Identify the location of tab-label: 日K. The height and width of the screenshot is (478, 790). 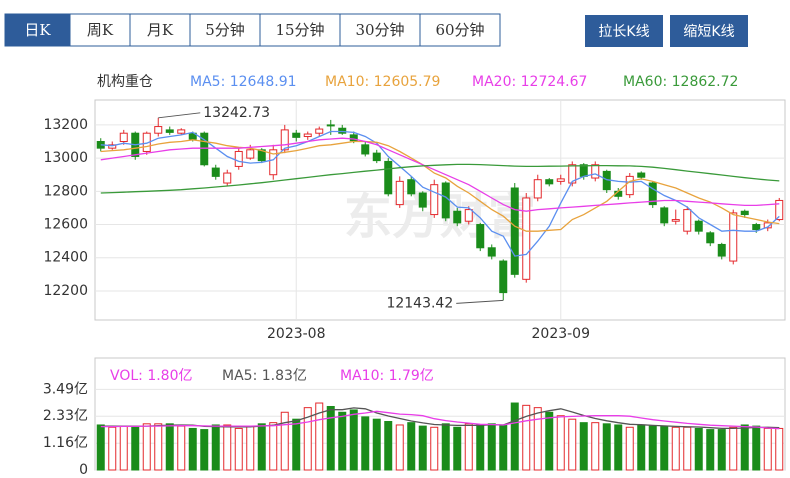
(37, 30).